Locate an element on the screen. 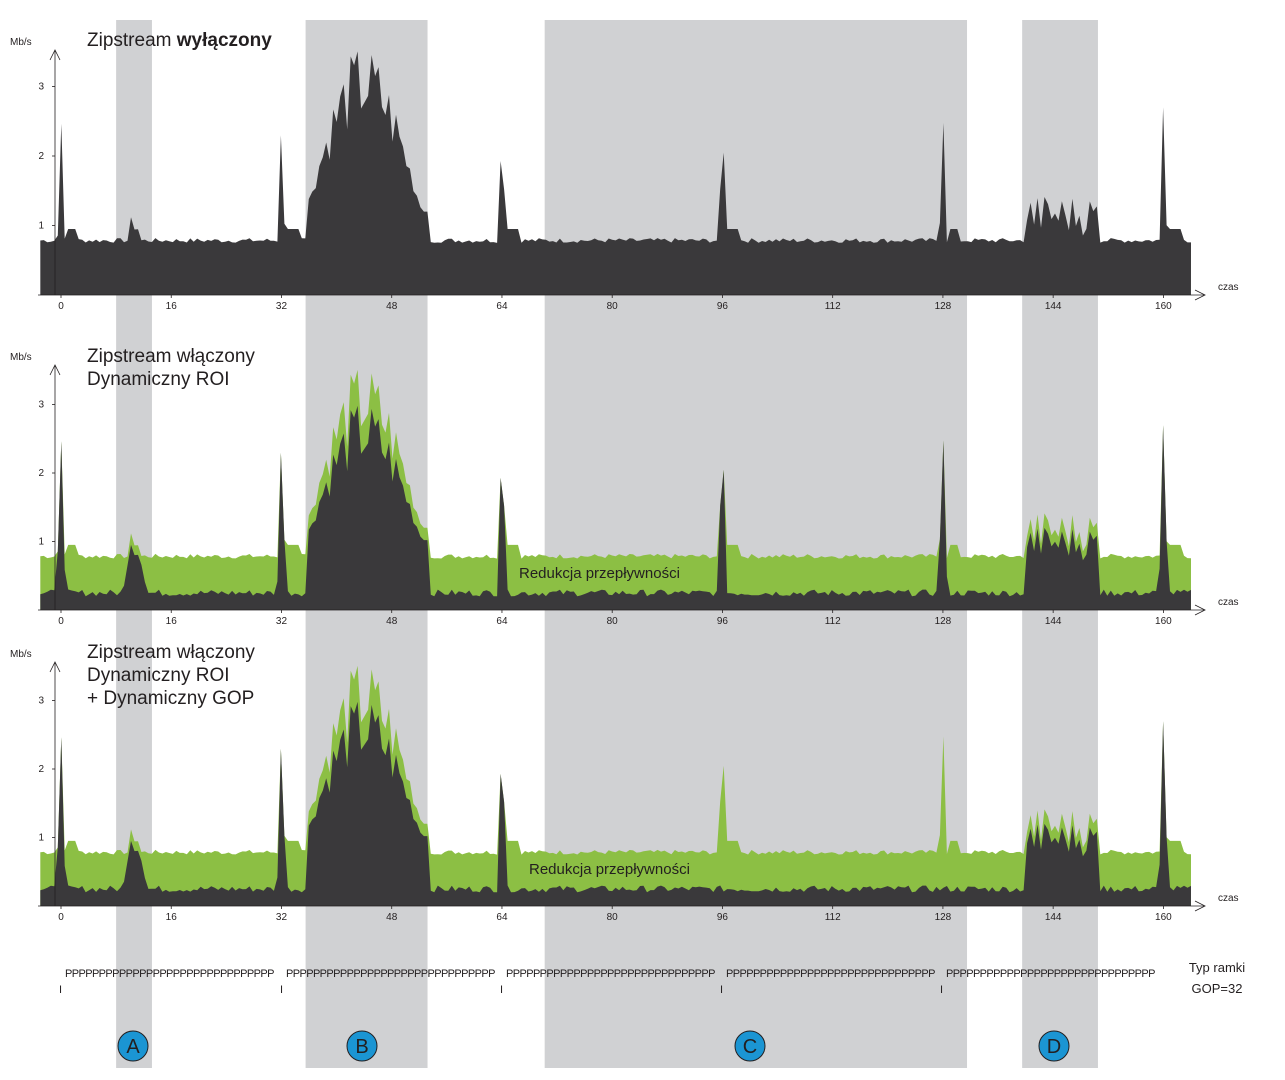  panel-title-text: + Dynamiczny GOP is located at coordinates (170, 698).